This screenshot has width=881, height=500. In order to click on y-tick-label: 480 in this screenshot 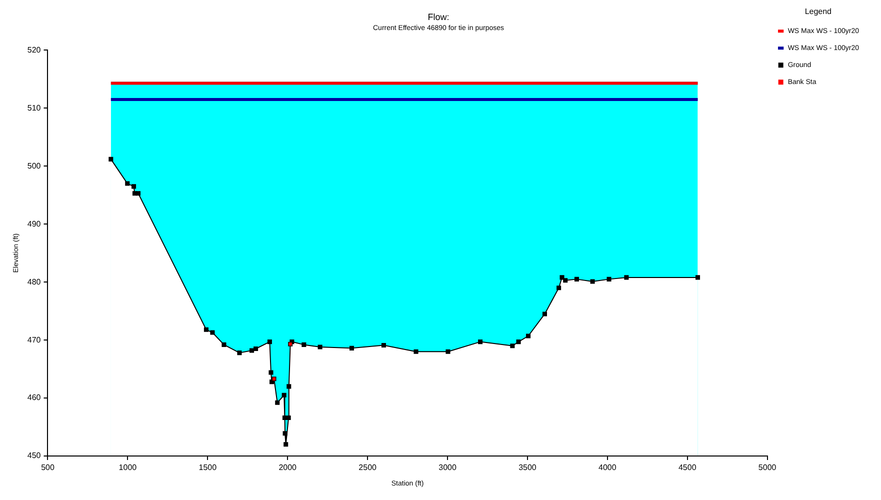, I will do `click(34, 281)`.